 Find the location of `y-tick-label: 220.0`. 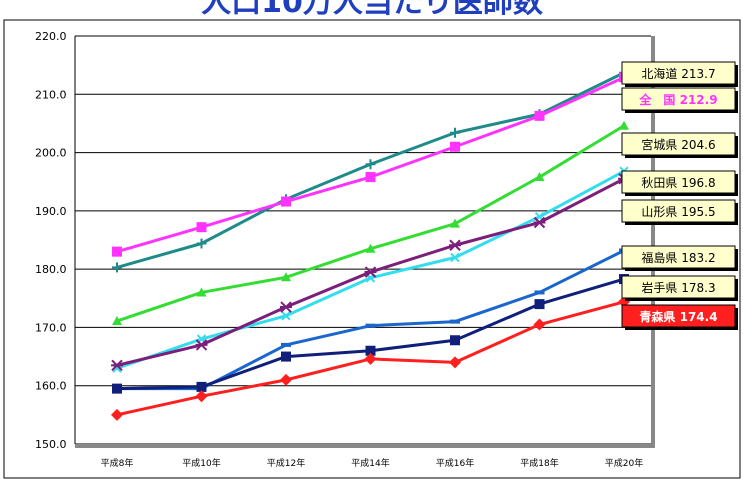

y-tick-label: 220.0 is located at coordinates (51, 36).